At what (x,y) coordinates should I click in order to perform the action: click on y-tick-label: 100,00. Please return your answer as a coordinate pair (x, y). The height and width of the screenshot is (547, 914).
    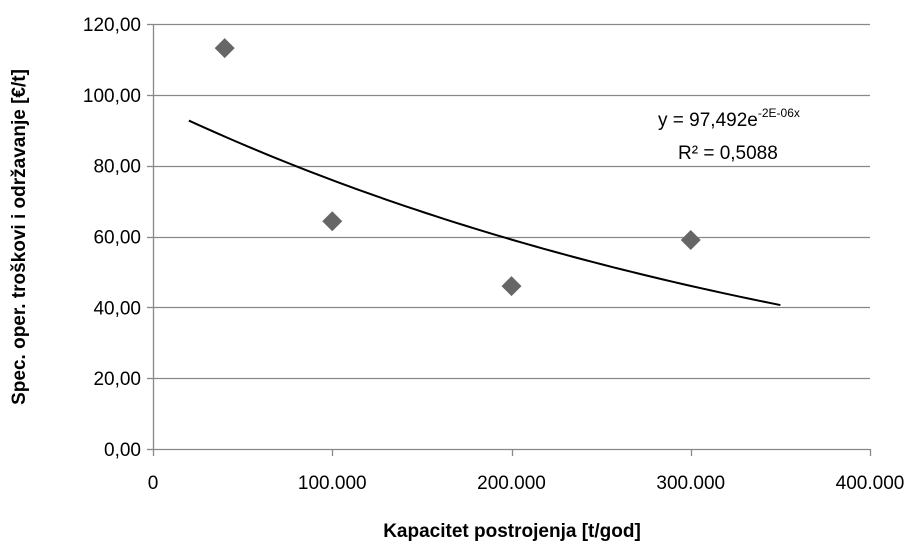
    Looking at the image, I should click on (112, 96).